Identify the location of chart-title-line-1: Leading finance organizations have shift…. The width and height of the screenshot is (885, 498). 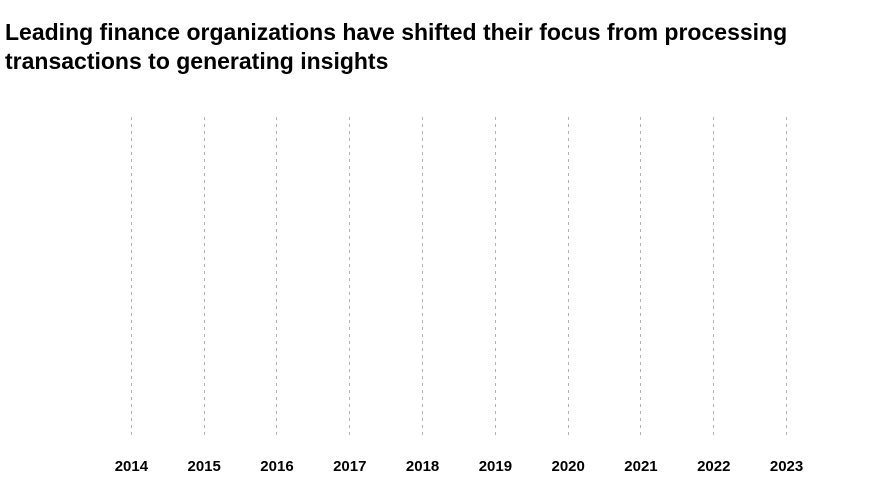
(396, 32).